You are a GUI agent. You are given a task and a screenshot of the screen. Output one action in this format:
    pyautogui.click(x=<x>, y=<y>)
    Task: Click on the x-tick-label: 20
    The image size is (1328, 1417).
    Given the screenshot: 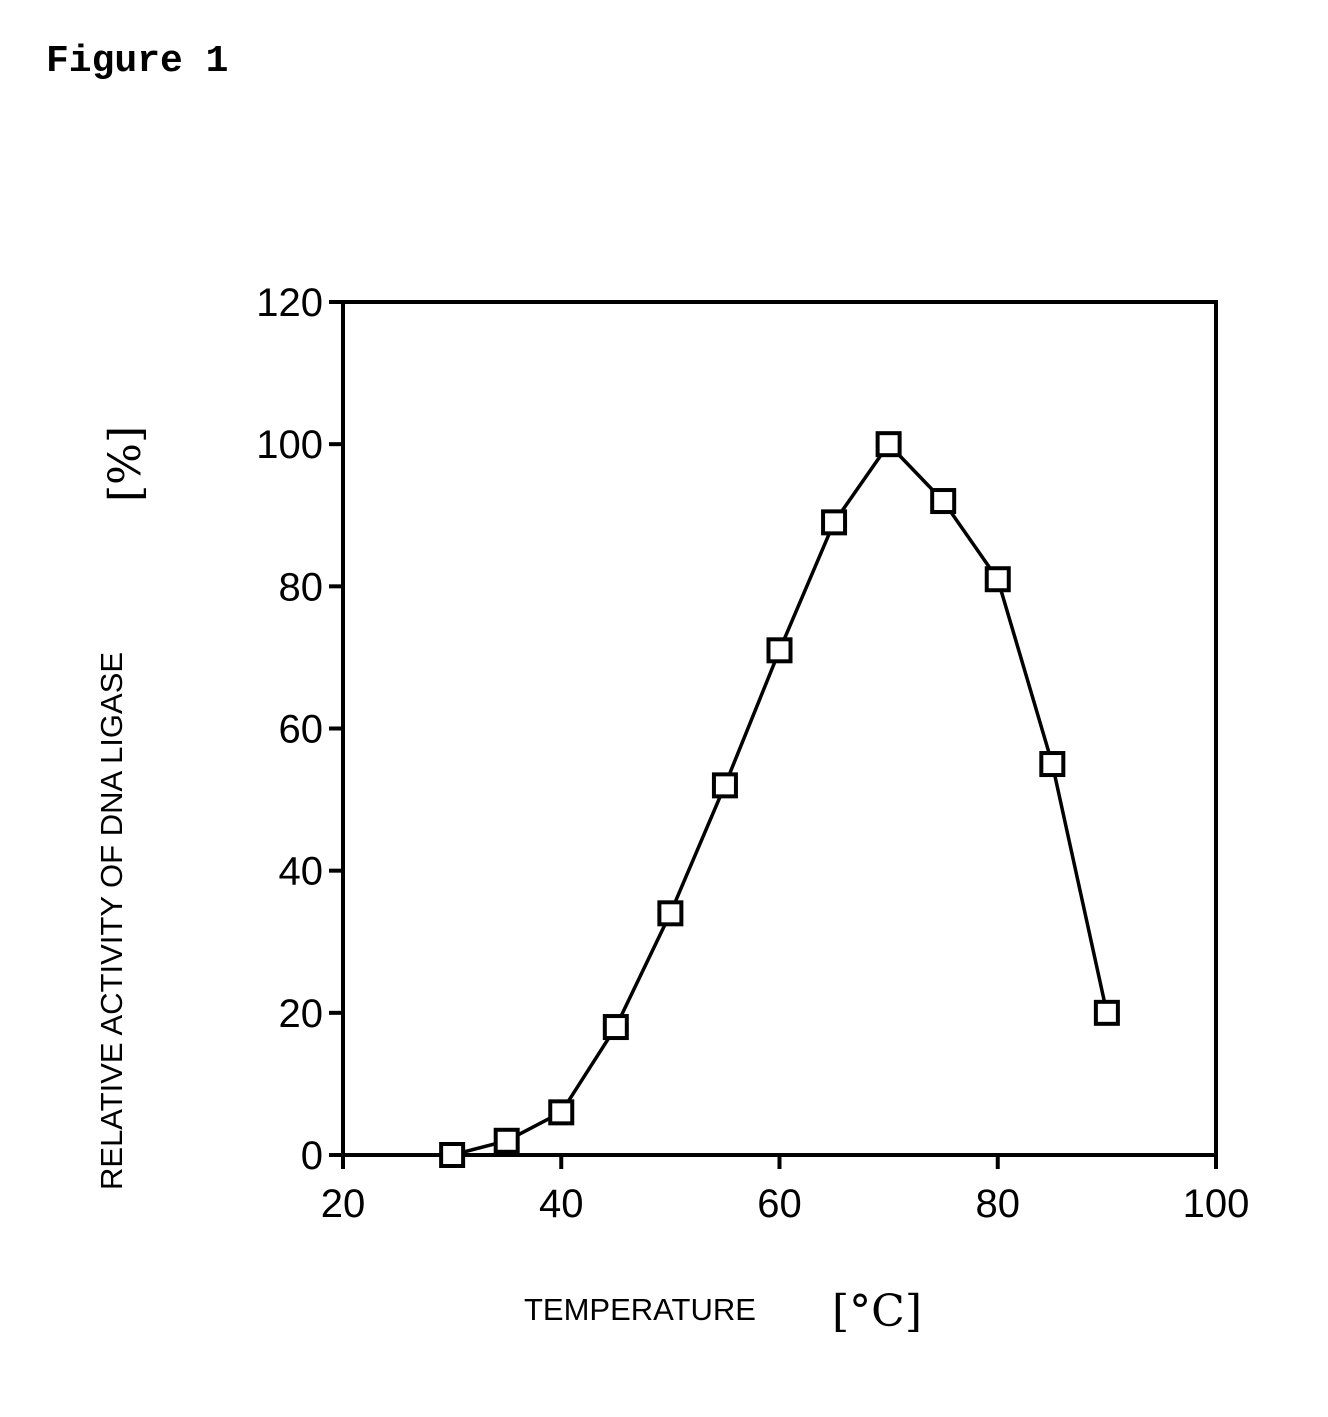 What is the action you would take?
    pyautogui.click(x=343, y=1204)
    